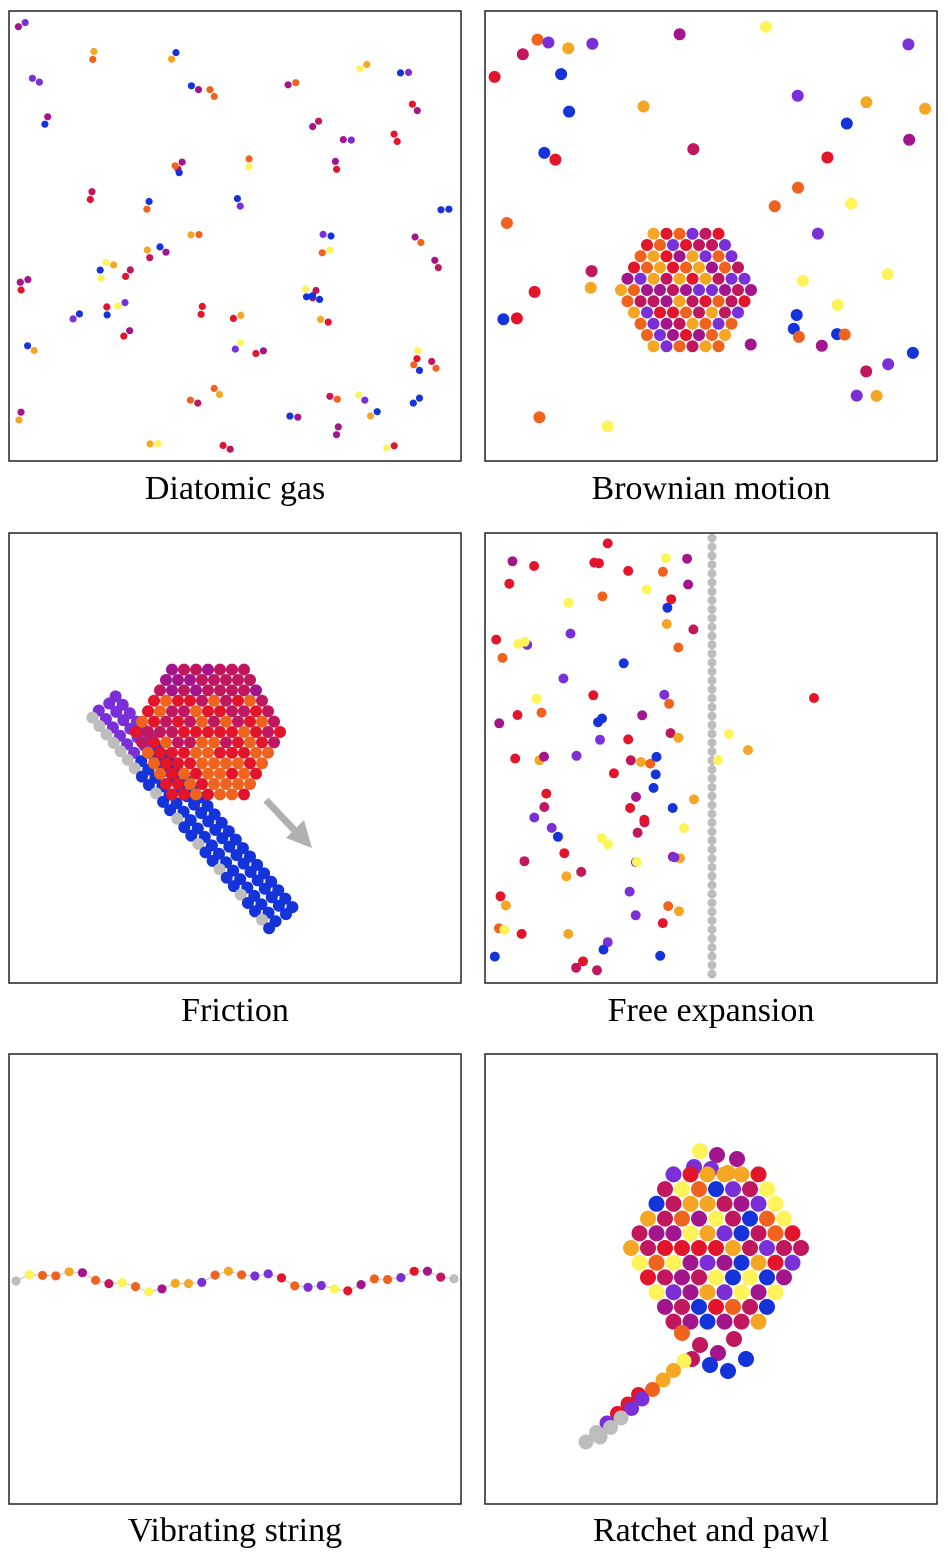 The image size is (948, 1566). Describe the element at coordinates (711, 236) in the screenshot. I see `panel-border` at that location.